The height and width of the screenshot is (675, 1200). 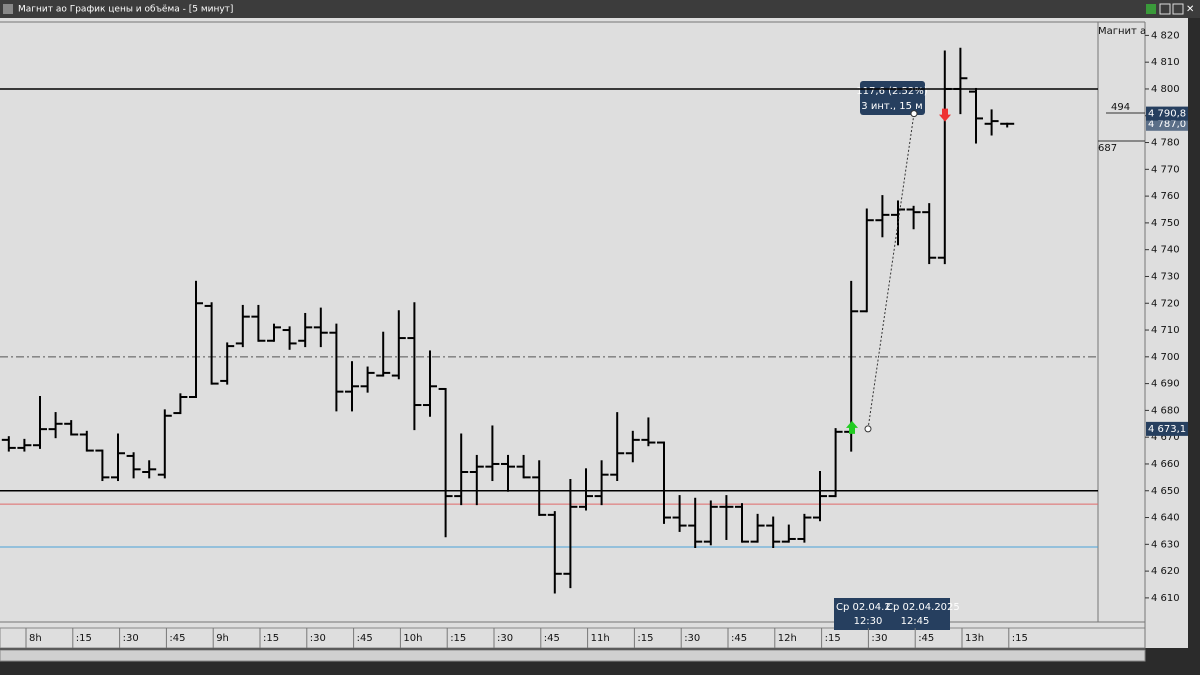 I want to click on volume-label: 494, so click(x=1120, y=107).